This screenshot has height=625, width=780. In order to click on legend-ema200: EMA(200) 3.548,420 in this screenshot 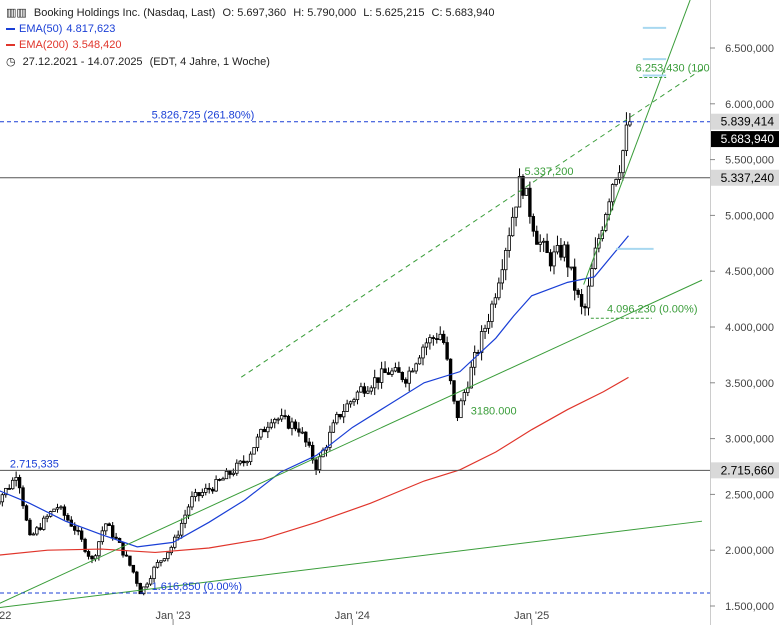, I will do `click(65, 45)`.